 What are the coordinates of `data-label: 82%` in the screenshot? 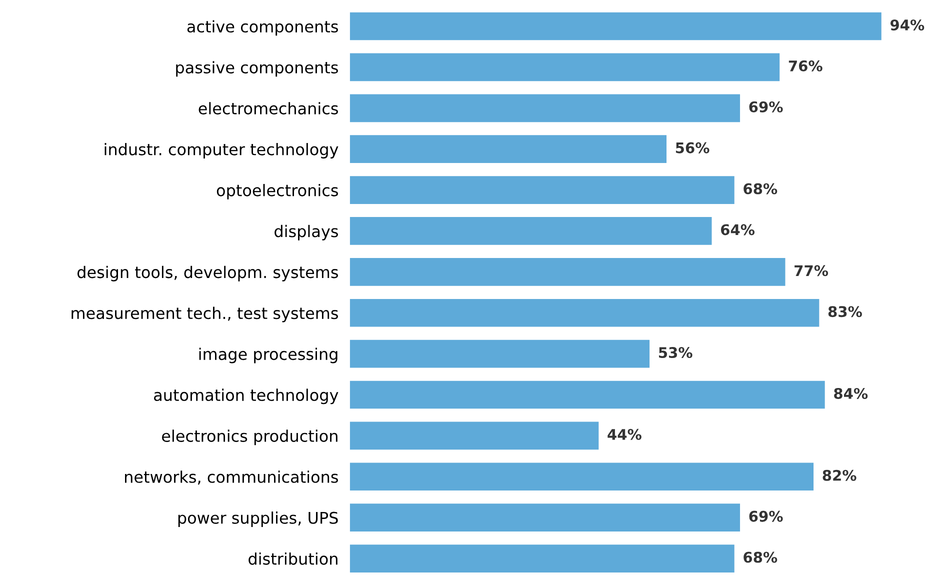 It's located at (839, 475).